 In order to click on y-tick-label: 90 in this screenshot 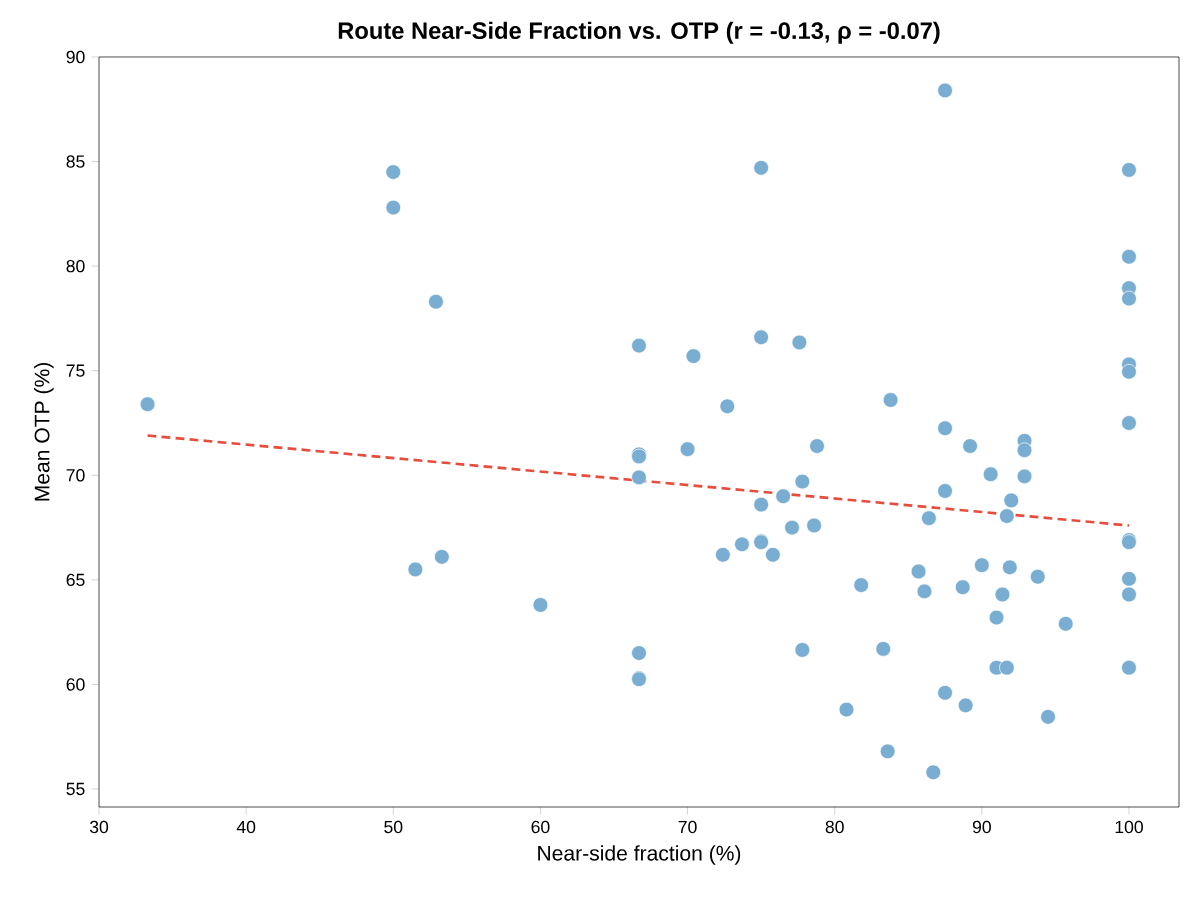, I will do `click(75, 57)`.